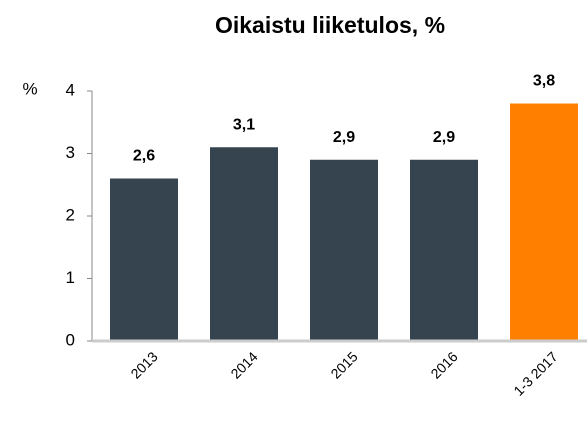 This screenshot has height=424, width=587. What do you see at coordinates (29, 88) in the screenshot?
I see `y-axis-label: %` at bounding box center [29, 88].